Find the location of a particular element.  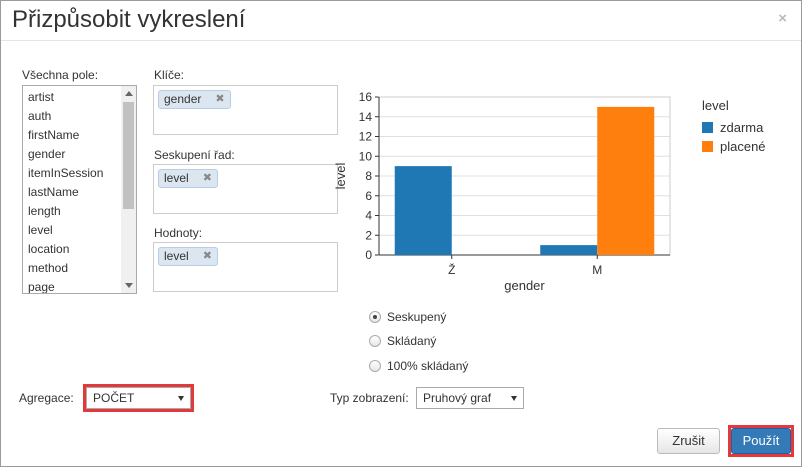

series-group-chip: level ✖ is located at coordinates (188, 178).